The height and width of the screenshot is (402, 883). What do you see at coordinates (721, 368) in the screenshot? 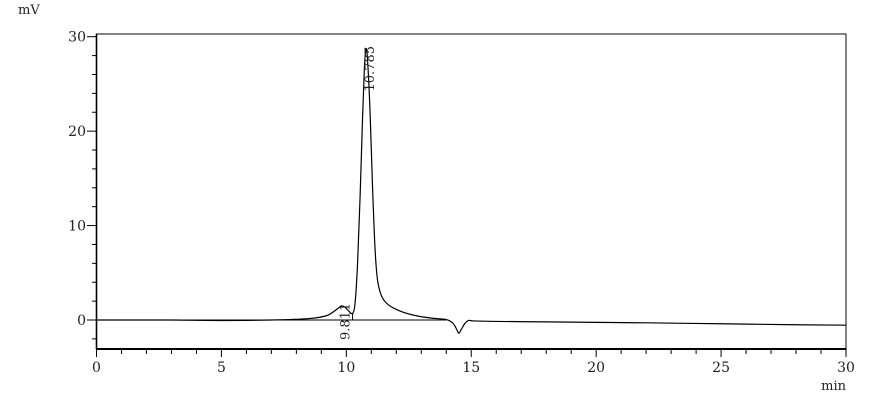
I see `x-tick-label: 25` at bounding box center [721, 368].